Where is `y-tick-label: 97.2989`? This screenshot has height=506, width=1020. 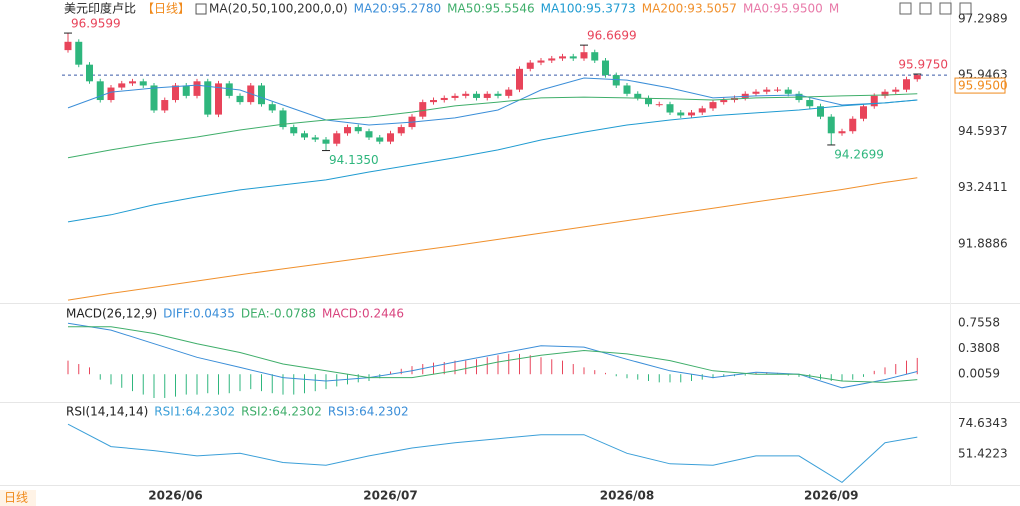 y-tick-label: 97.2989 is located at coordinates (983, 18).